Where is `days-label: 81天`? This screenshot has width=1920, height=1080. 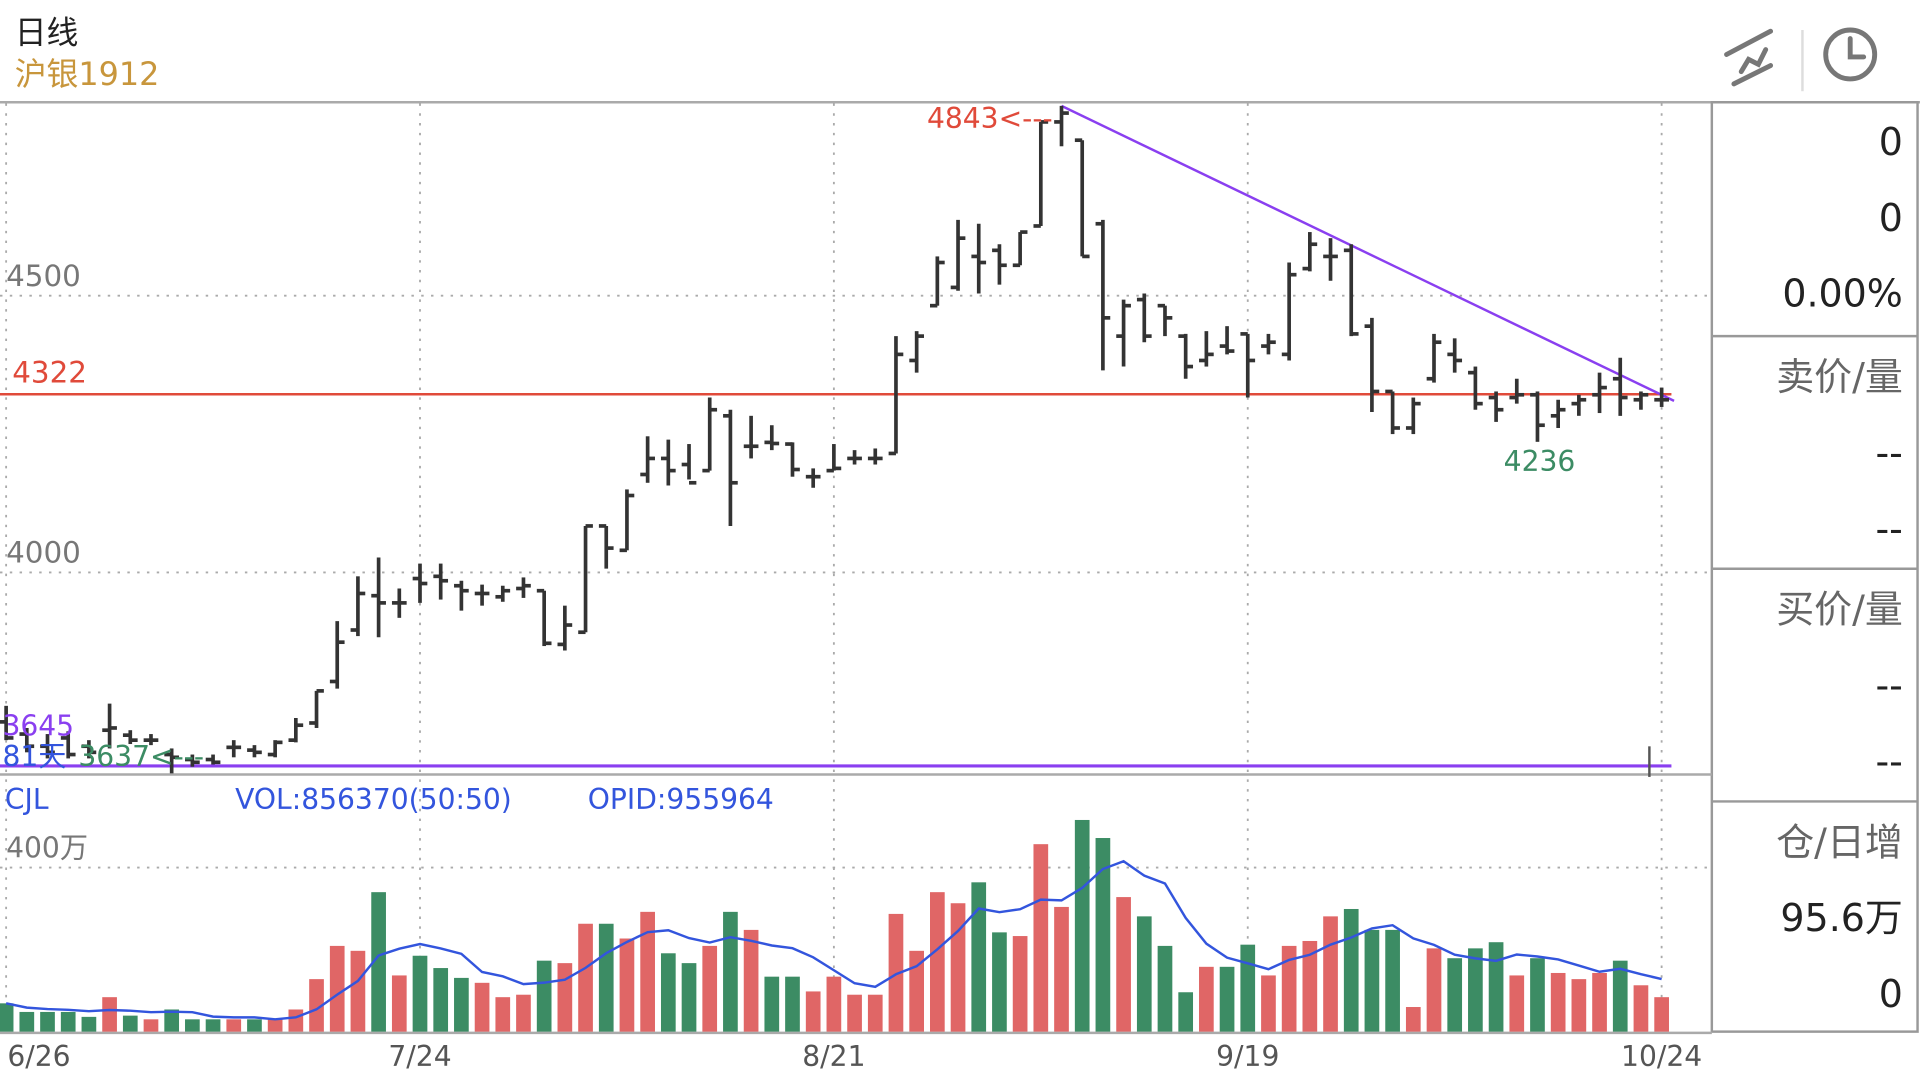
days-label: 81天 is located at coordinates (34, 756).